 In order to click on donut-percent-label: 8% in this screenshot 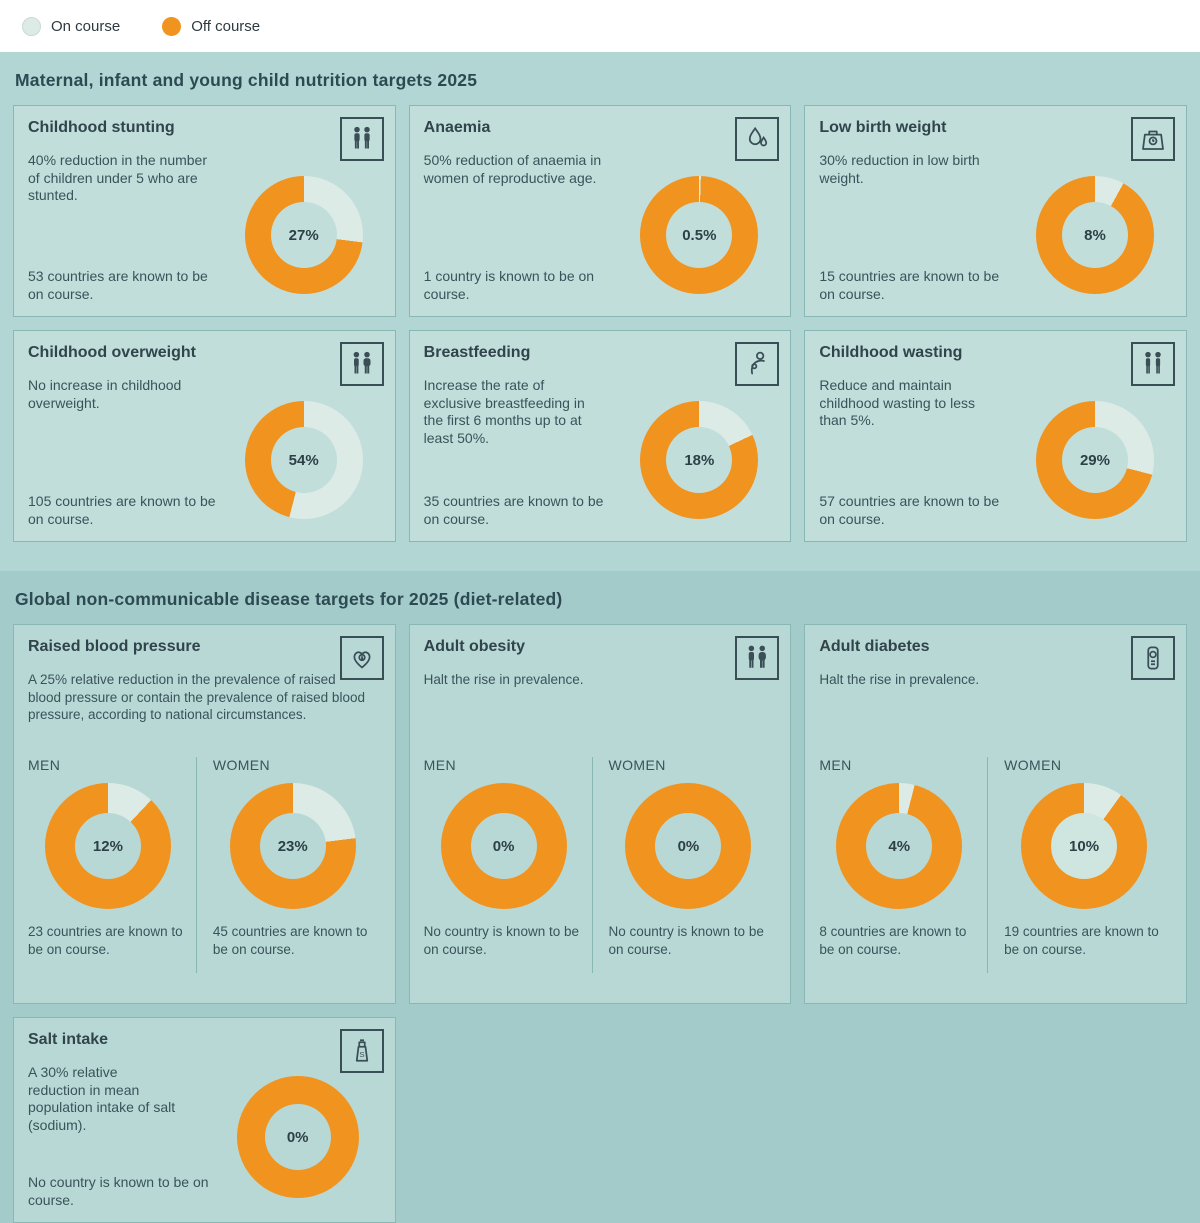, I will do `click(1095, 235)`.